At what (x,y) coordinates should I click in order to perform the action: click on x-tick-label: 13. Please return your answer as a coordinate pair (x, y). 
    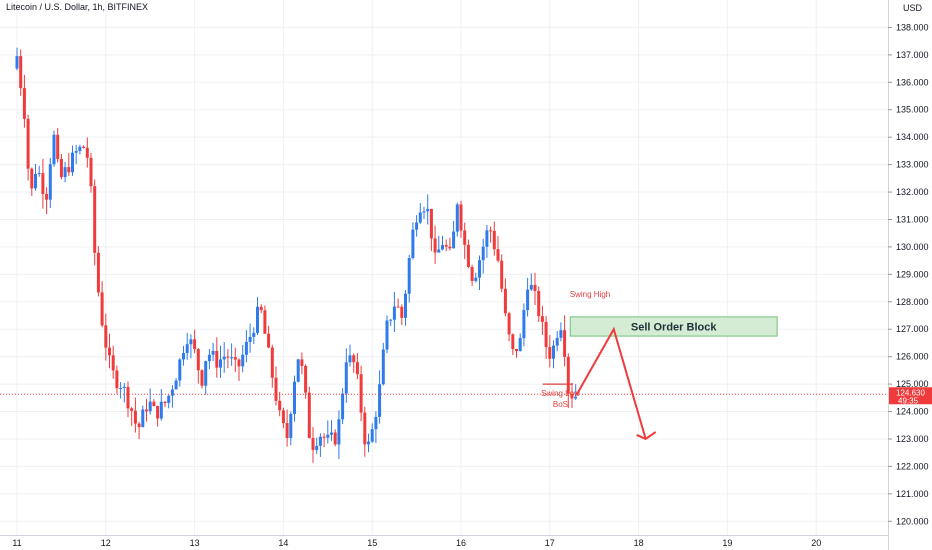
    Looking at the image, I should click on (195, 543).